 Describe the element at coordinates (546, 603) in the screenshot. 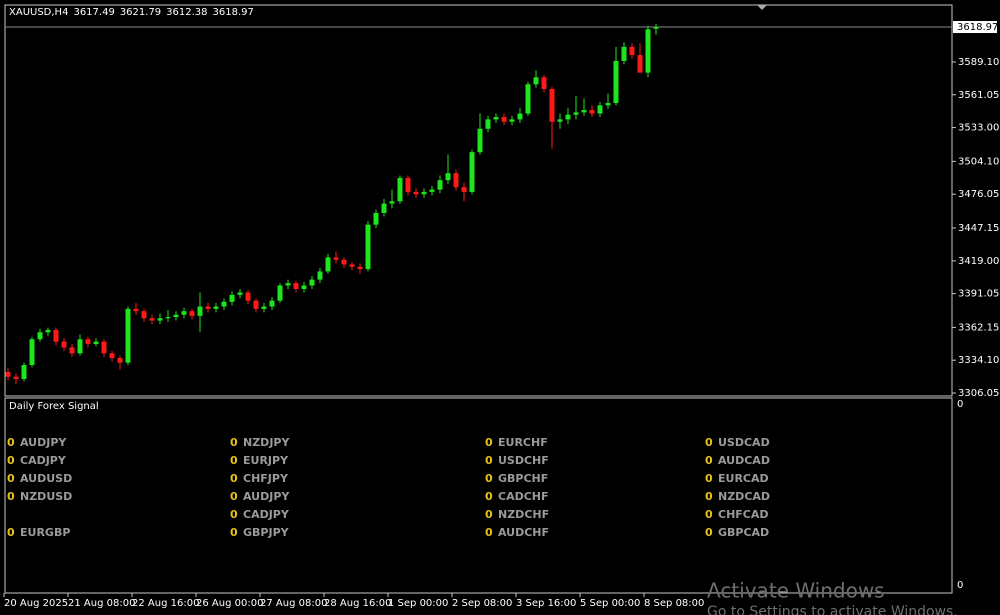

I see `x-tick-label: 3 Sep 16:00` at that location.